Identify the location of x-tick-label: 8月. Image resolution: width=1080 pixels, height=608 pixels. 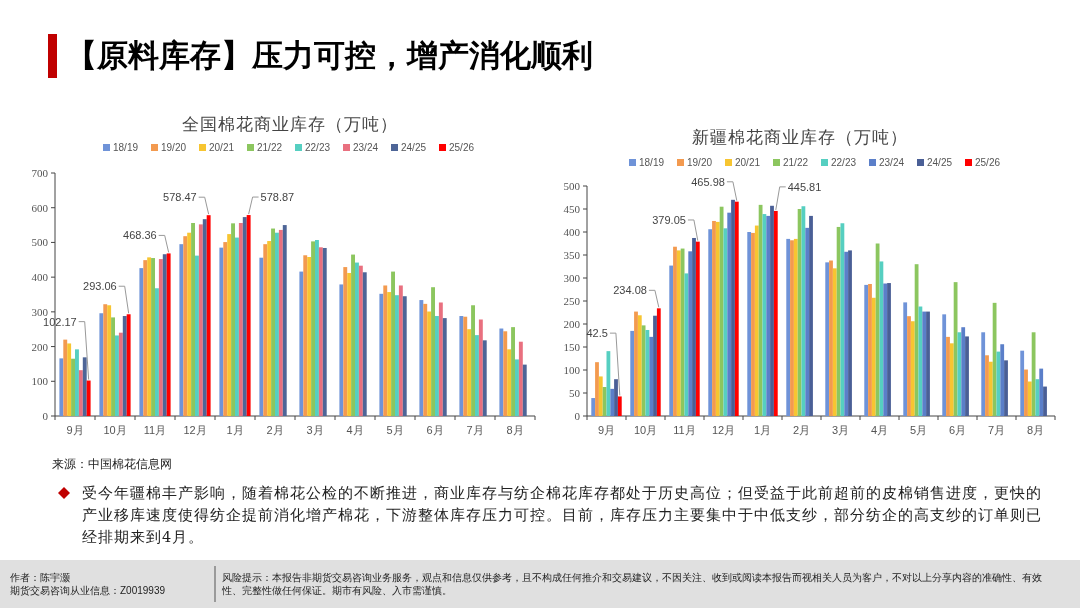
(1035, 430).